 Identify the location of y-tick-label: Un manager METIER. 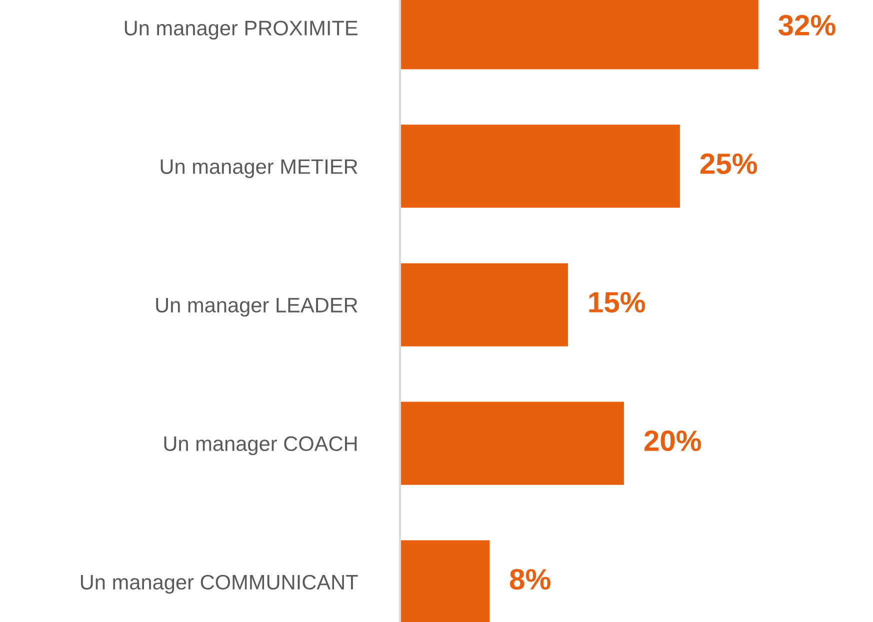
(259, 168).